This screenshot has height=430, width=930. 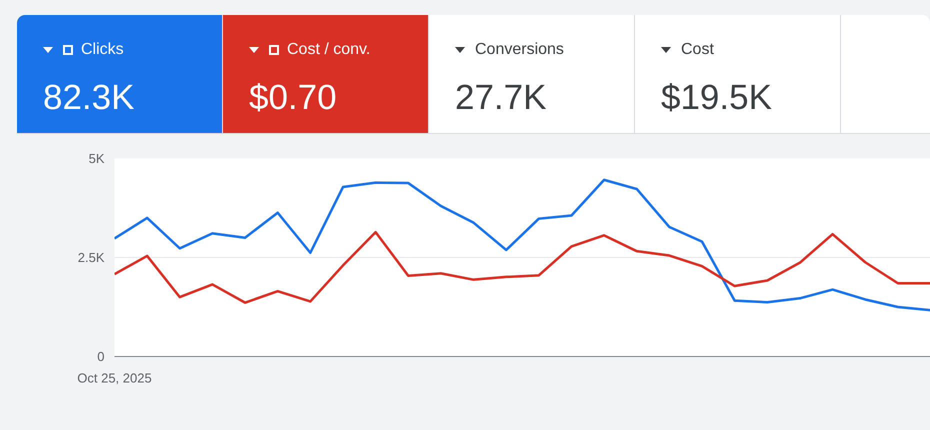 What do you see at coordinates (96, 158) in the screenshot?
I see `y-tick-label: 5K` at bounding box center [96, 158].